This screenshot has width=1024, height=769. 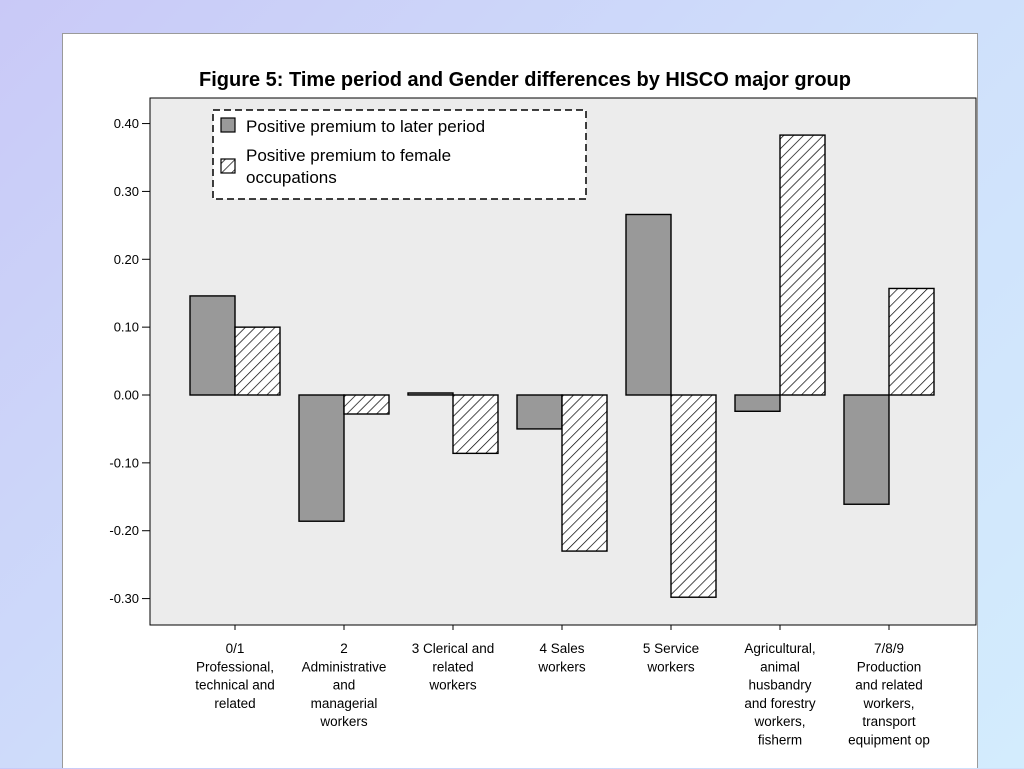 What do you see at coordinates (344, 685) in the screenshot?
I see `x-category-label: and` at bounding box center [344, 685].